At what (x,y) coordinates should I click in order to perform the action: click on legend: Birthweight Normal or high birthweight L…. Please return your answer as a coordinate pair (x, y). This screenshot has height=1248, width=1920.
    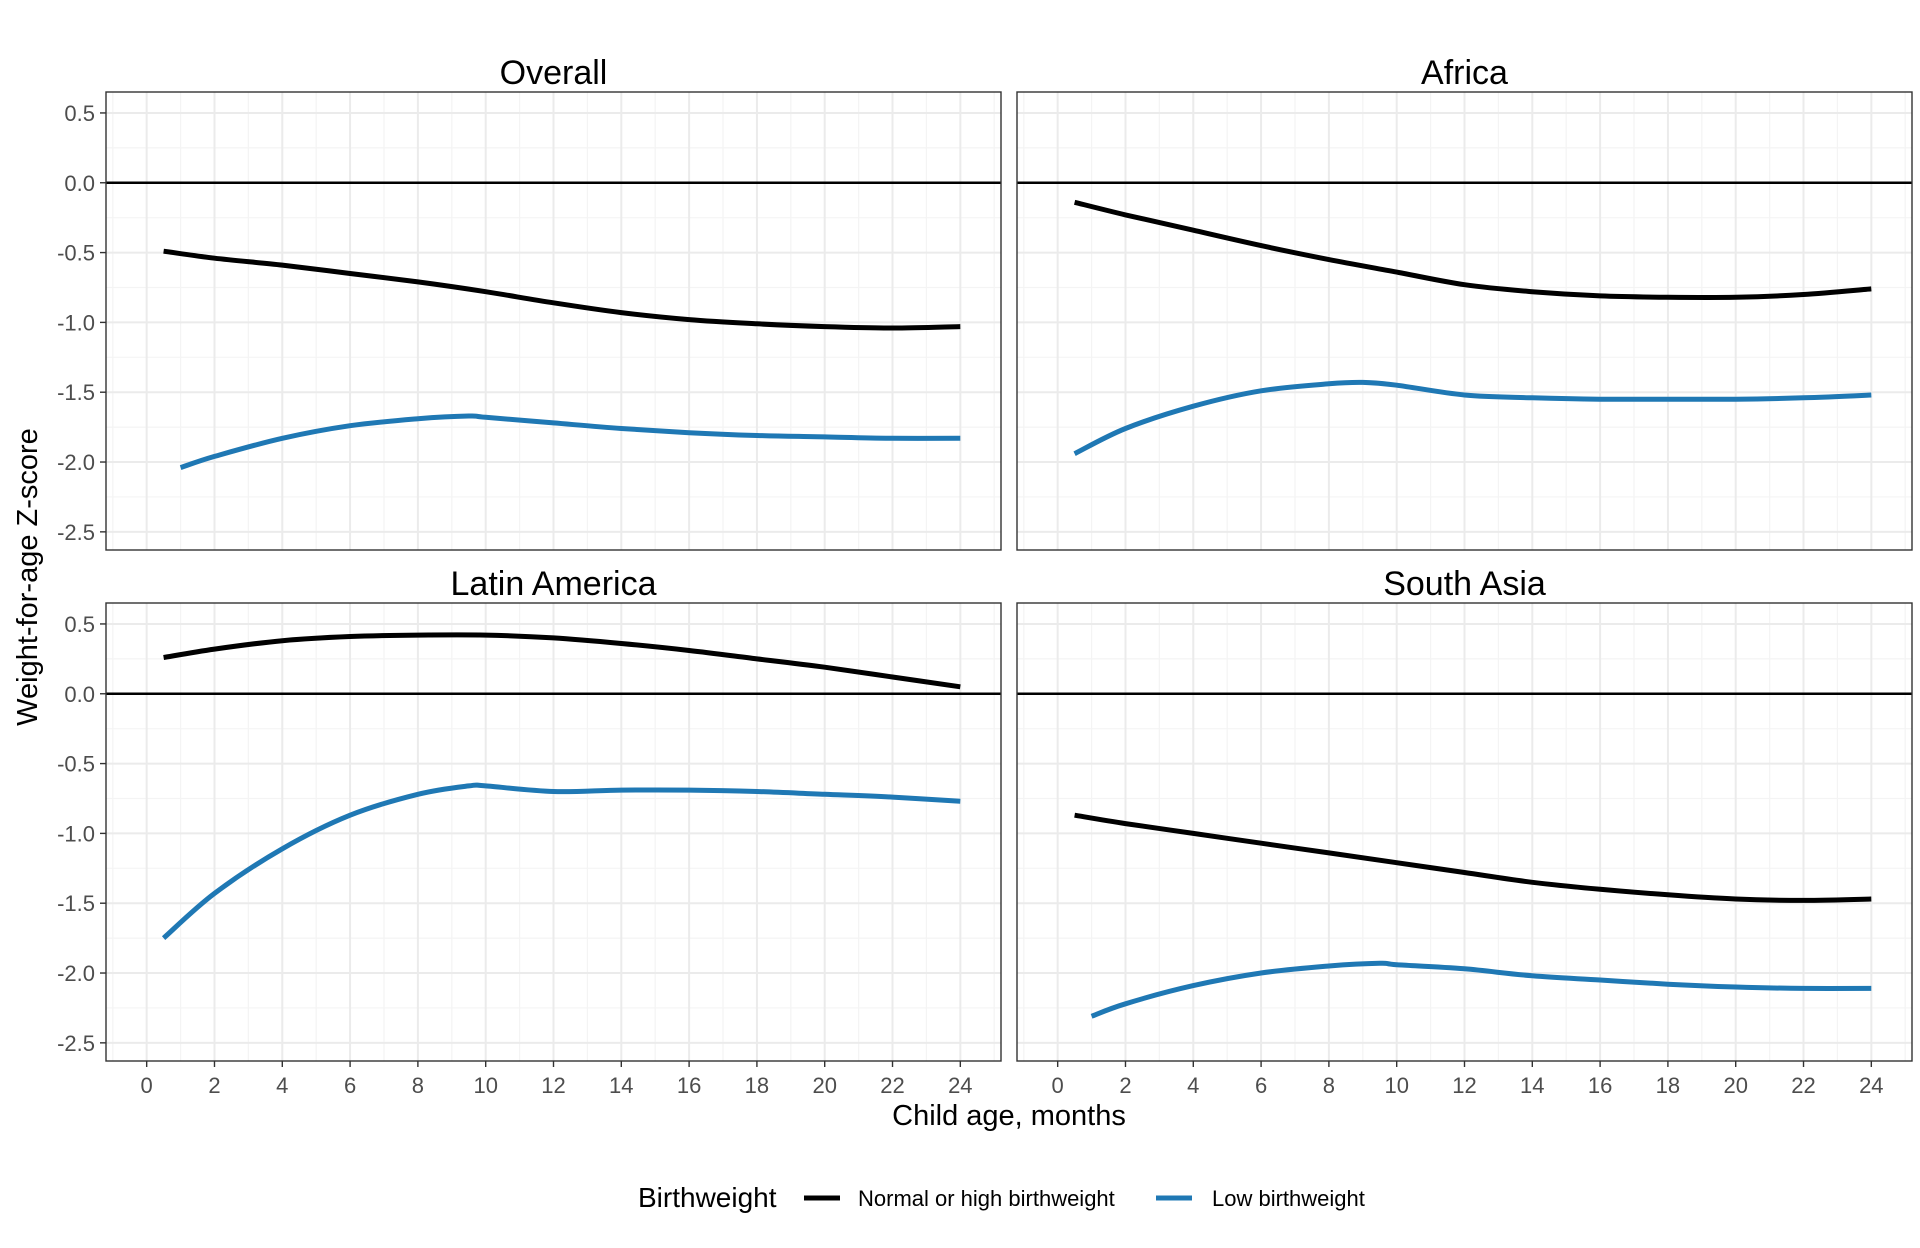
    Looking at the image, I should click on (1001, 1197).